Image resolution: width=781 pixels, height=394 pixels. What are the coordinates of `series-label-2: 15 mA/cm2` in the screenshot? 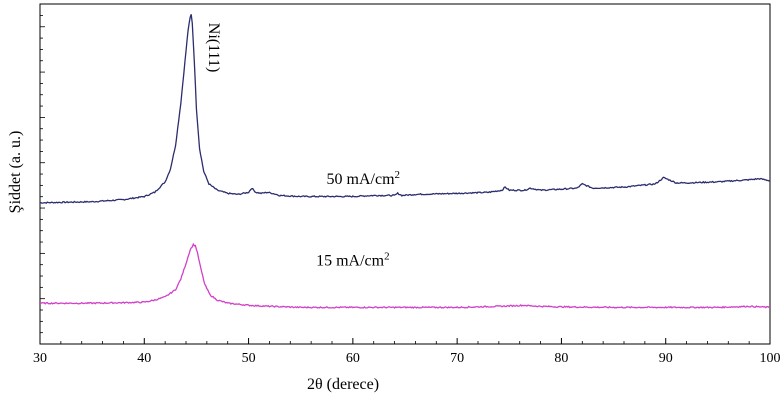 It's located at (353, 260).